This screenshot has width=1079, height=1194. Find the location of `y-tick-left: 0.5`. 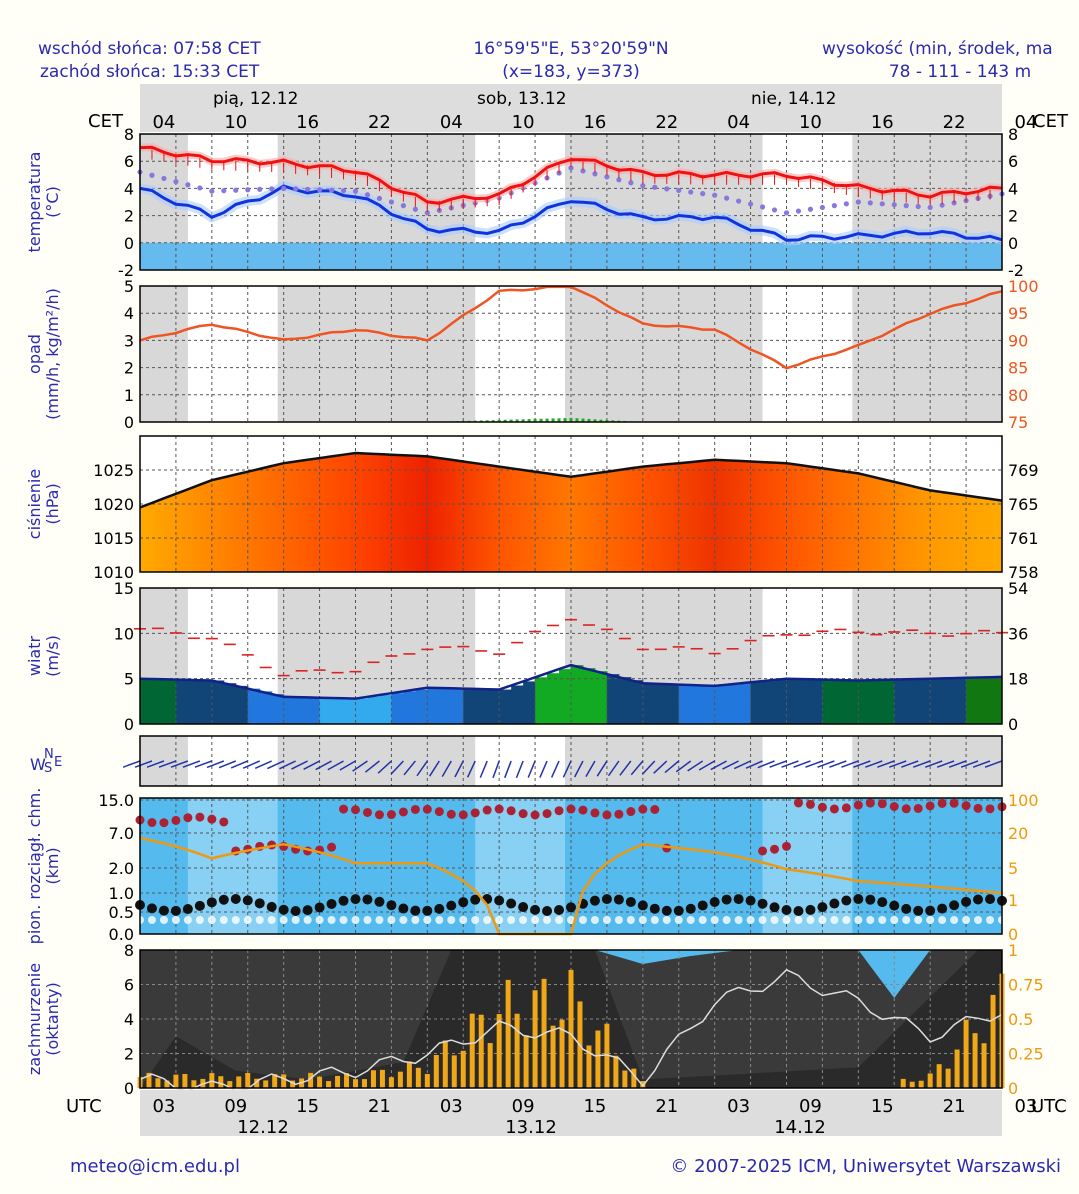

y-tick-left: 0.5 is located at coordinates (121, 912).